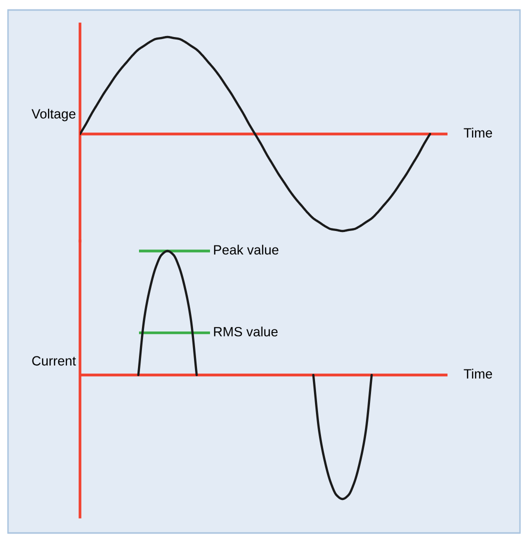 The width and height of the screenshot is (528, 540). What do you see at coordinates (54, 361) in the screenshot?
I see `y-axis-title: Current` at bounding box center [54, 361].